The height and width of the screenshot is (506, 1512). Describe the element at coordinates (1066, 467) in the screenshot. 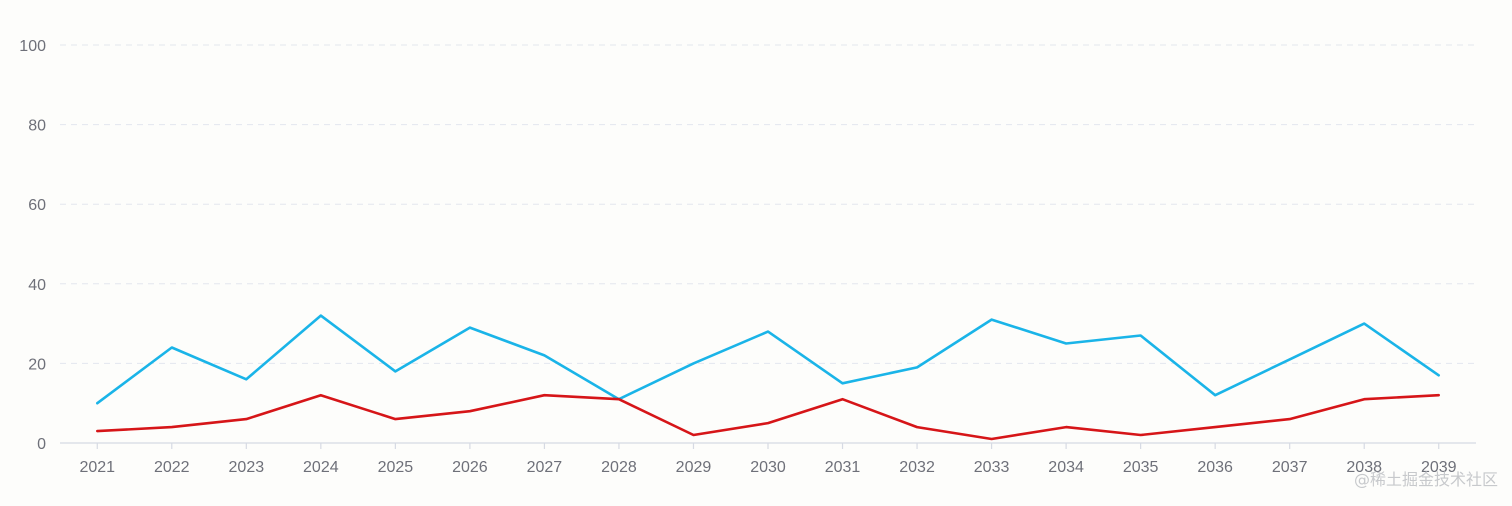

I see `x-tick-label: 2034` at that location.